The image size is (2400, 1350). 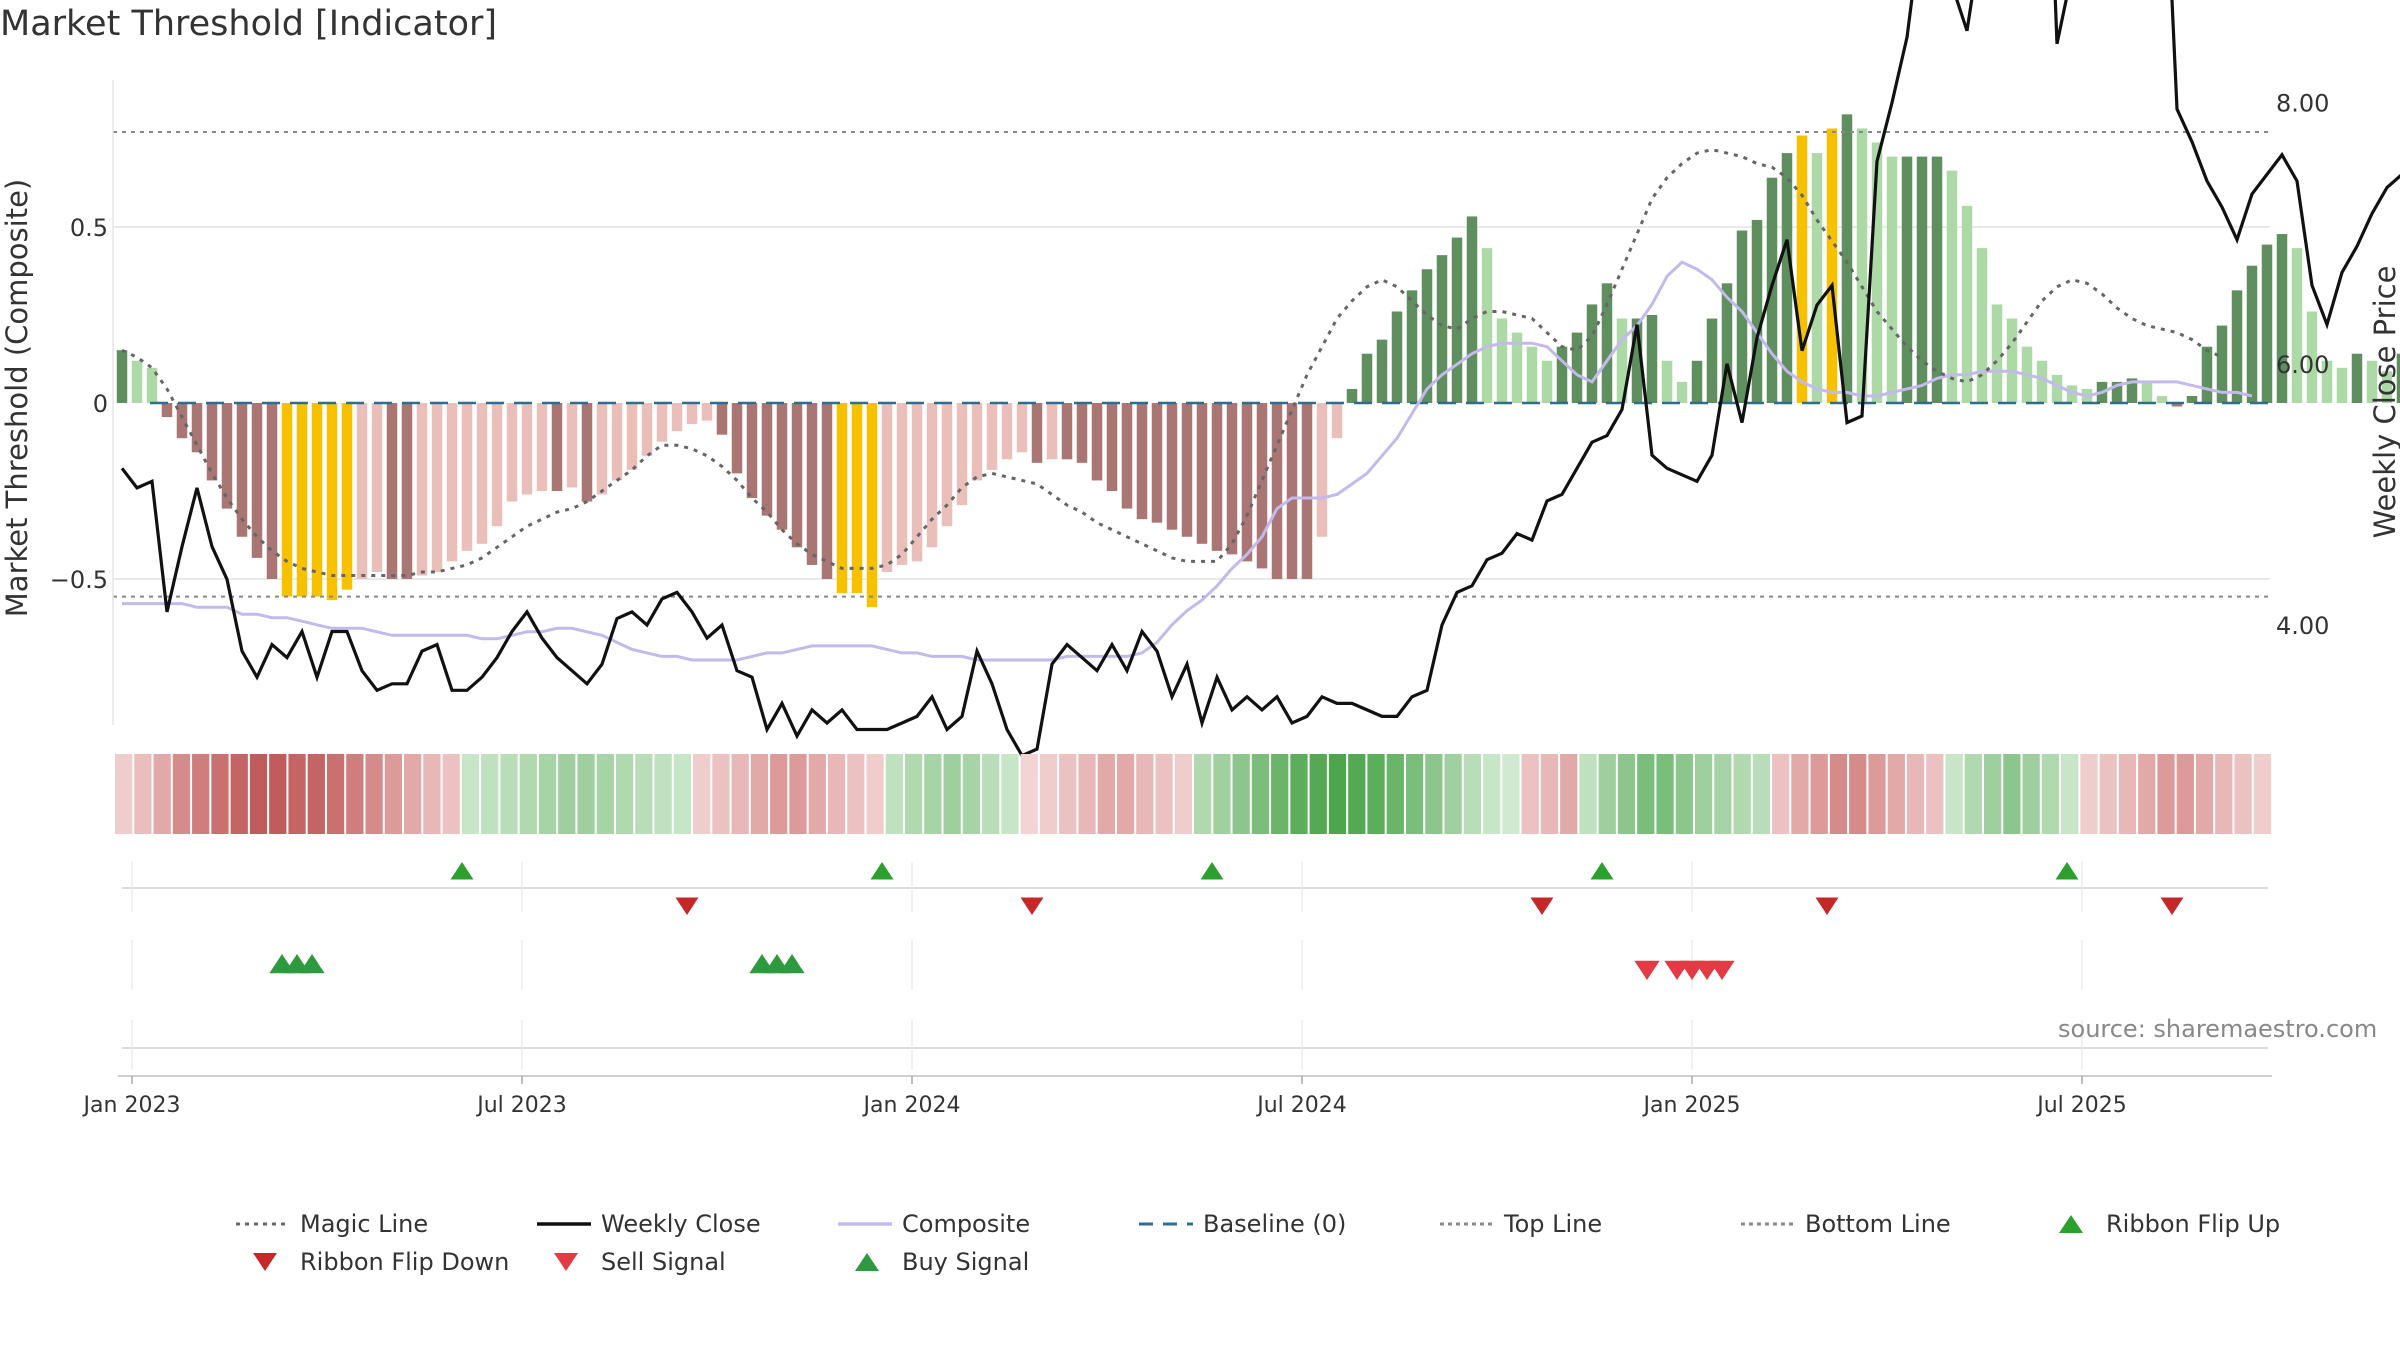 I want to click on chart-title: Market Threshold [Indicator], so click(x=249, y=24).